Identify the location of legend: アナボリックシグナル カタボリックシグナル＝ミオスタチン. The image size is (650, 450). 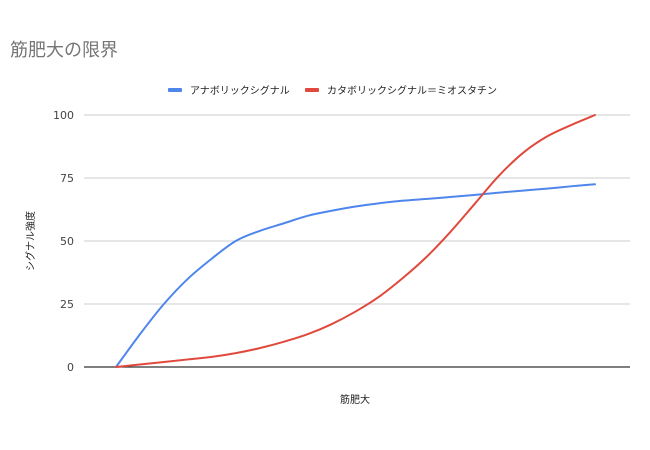
(325, 89).